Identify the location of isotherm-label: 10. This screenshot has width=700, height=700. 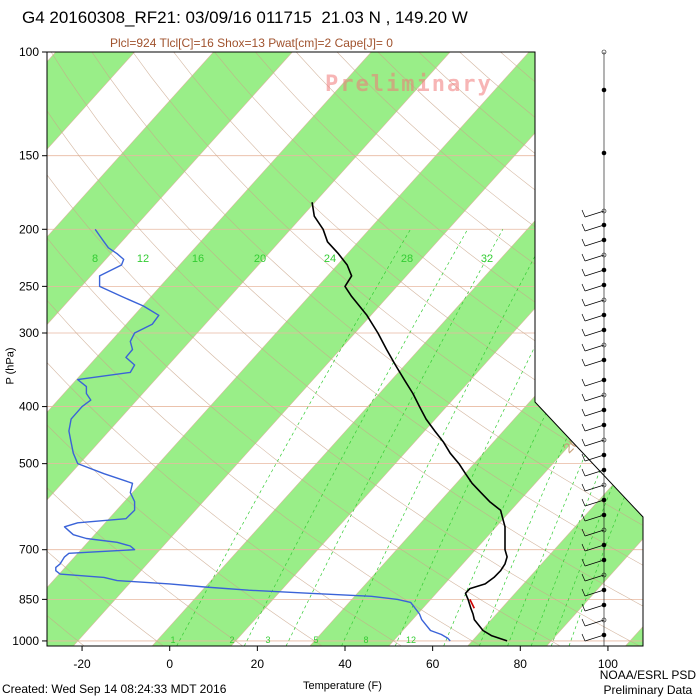
(558, 403).